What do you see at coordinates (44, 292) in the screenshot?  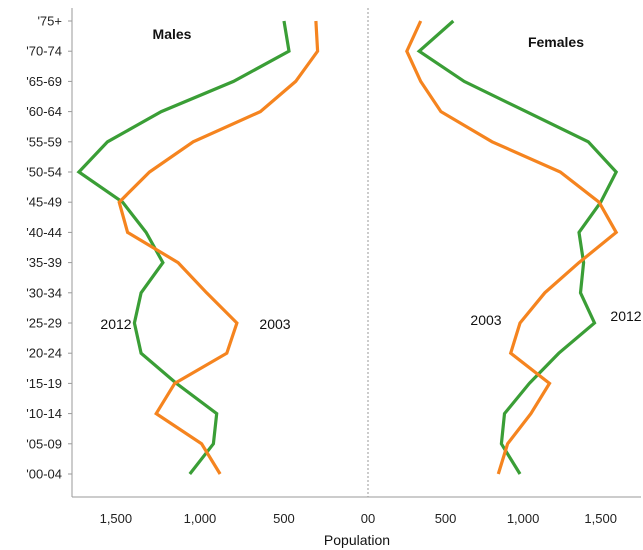 I see `y-tick-label: '30-34` at bounding box center [44, 292].